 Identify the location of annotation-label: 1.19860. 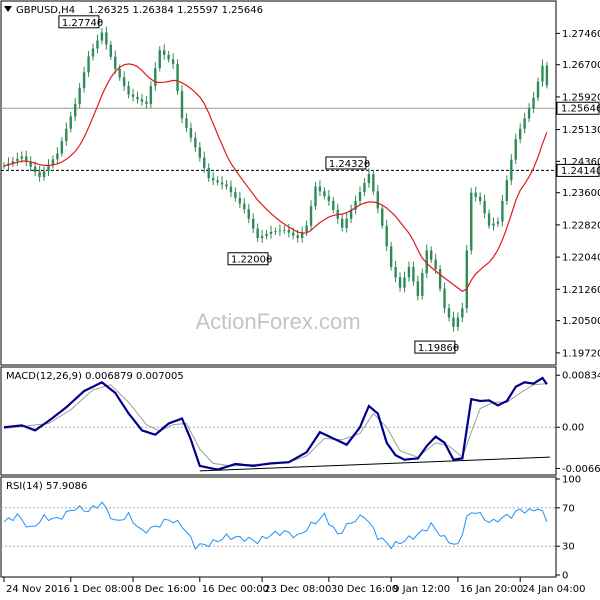
(438, 348).